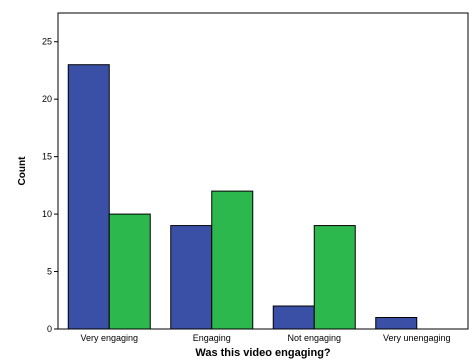 The width and height of the screenshot is (476, 361). I want to click on y-tick-label: 20, so click(47, 99).